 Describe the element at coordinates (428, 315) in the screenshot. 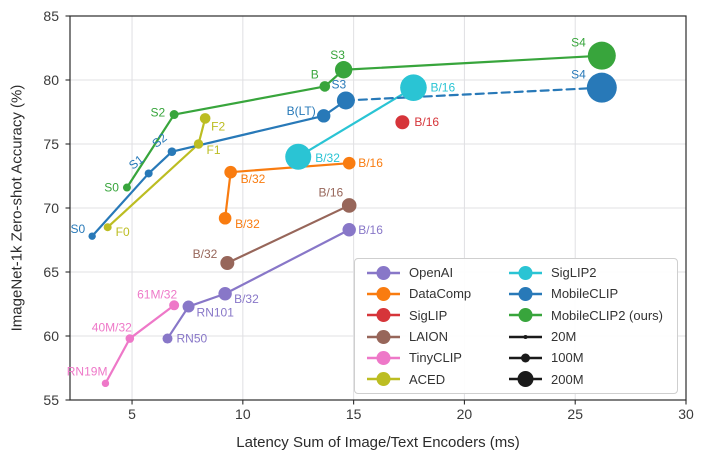

I see `legend-item-label: SigLIP` at that location.